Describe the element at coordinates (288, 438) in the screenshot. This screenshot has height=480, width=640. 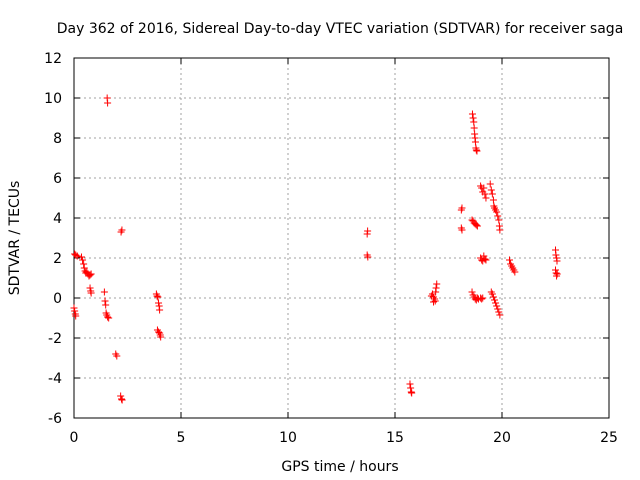
I see `x-tick-label: 10` at that location.